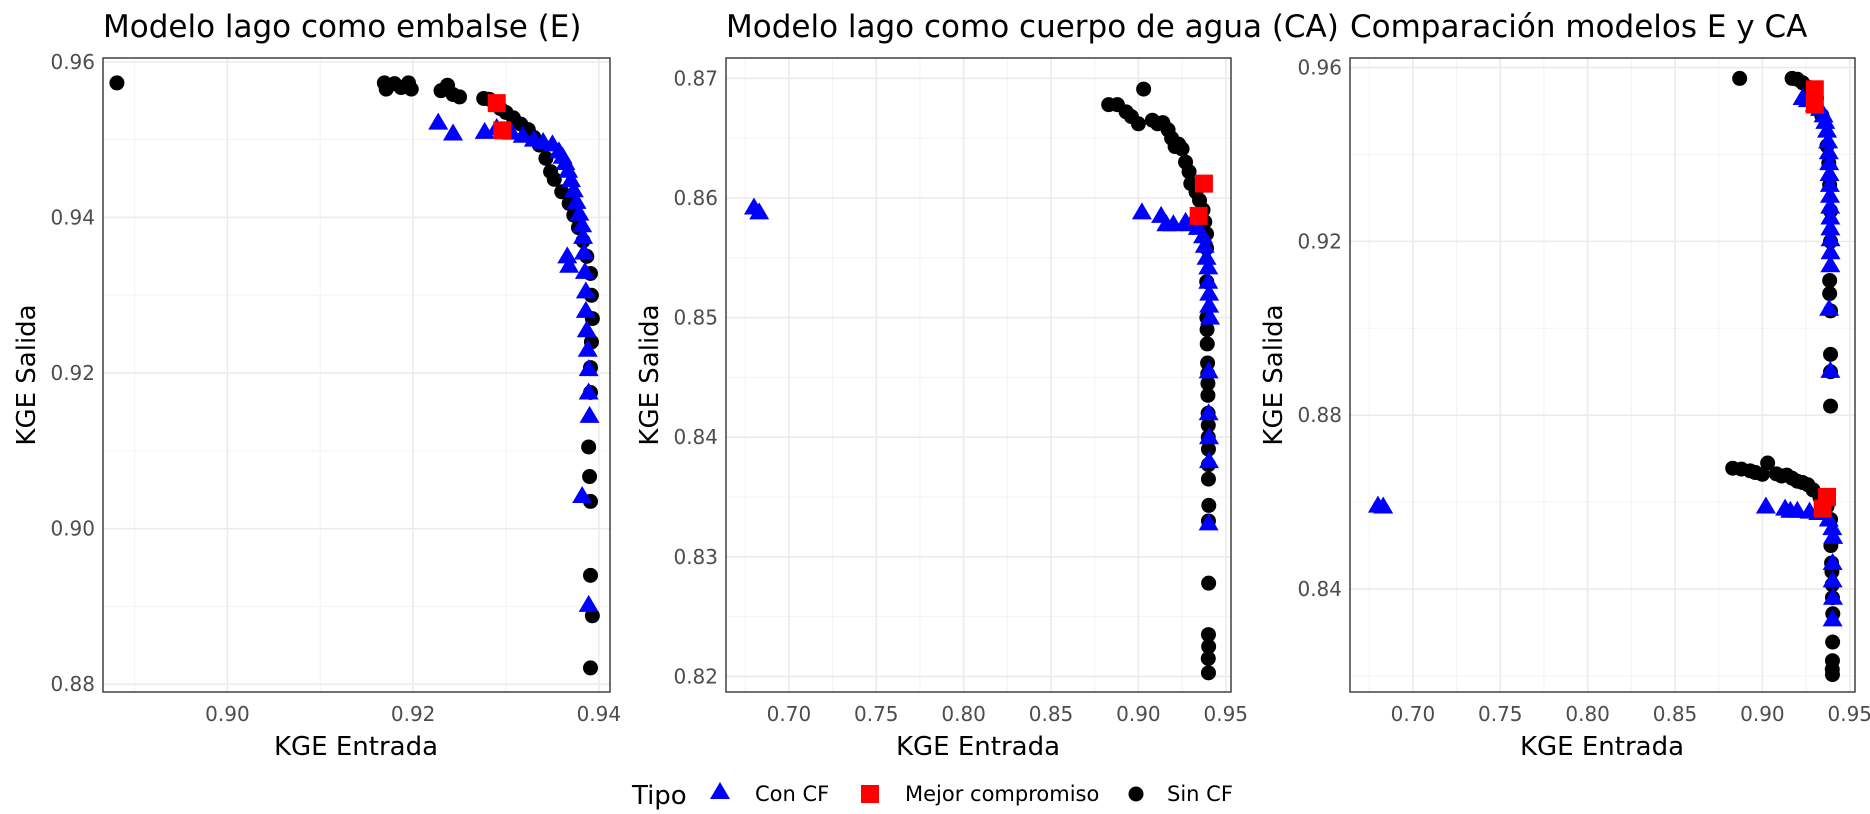 This screenshot has width=1870, height=814. Describe the element at coordinates (1578, 27) in the screenshot. I see `chart-title: Comparación modelos E y CA` at that location.